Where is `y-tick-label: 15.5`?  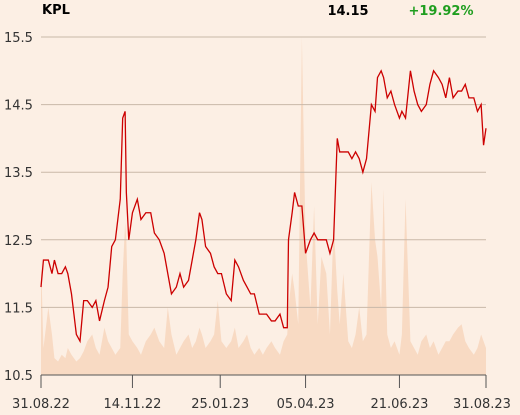 y-tick-label: 15.5 is located at coordinates (18, 38).